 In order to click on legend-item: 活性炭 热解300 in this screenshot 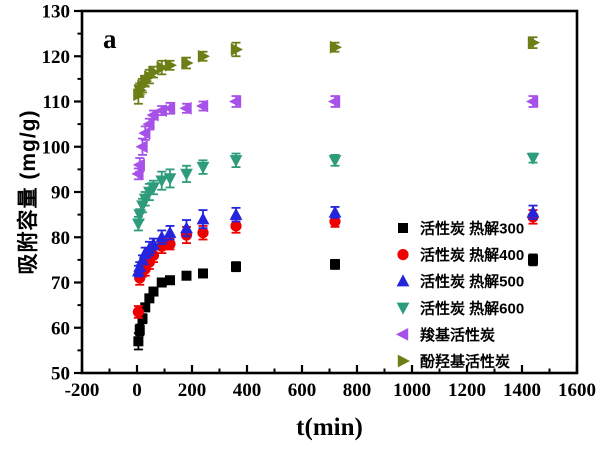, I will do `click(461, 229)`.